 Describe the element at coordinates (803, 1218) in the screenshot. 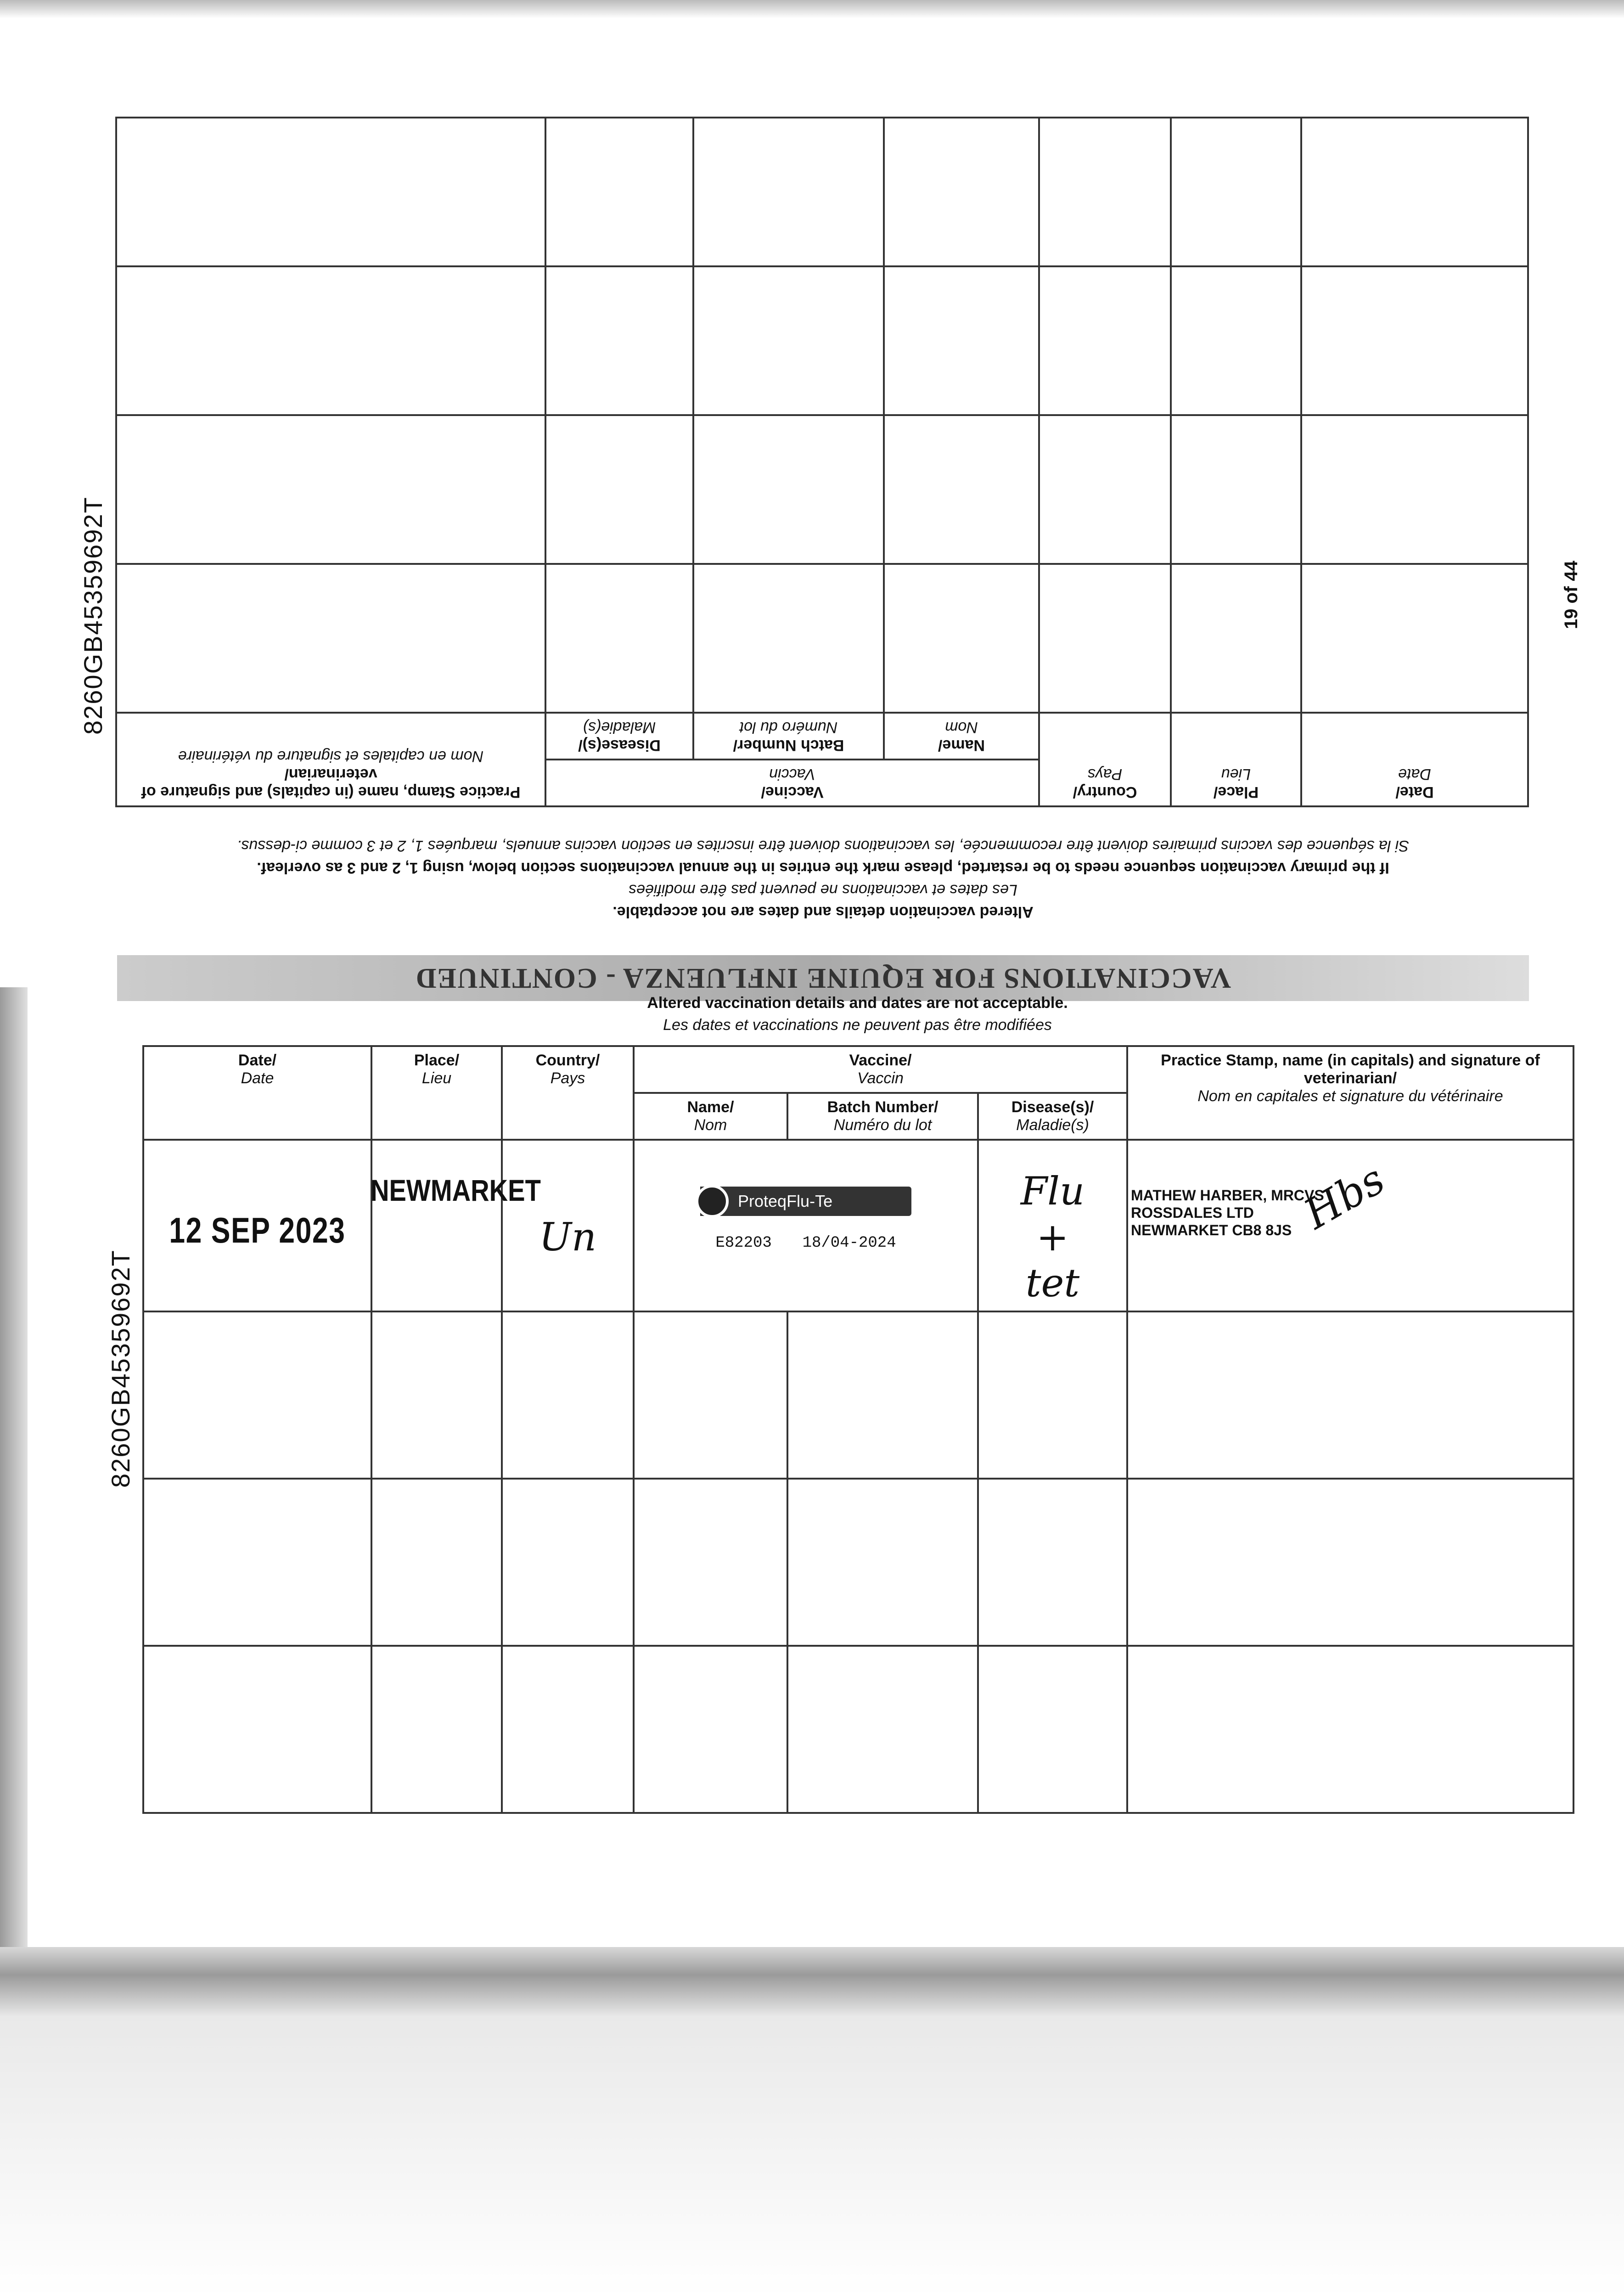

I see `vaccine-sticker: ProteqFlu-Te E82203 18/04-2024` at that location.